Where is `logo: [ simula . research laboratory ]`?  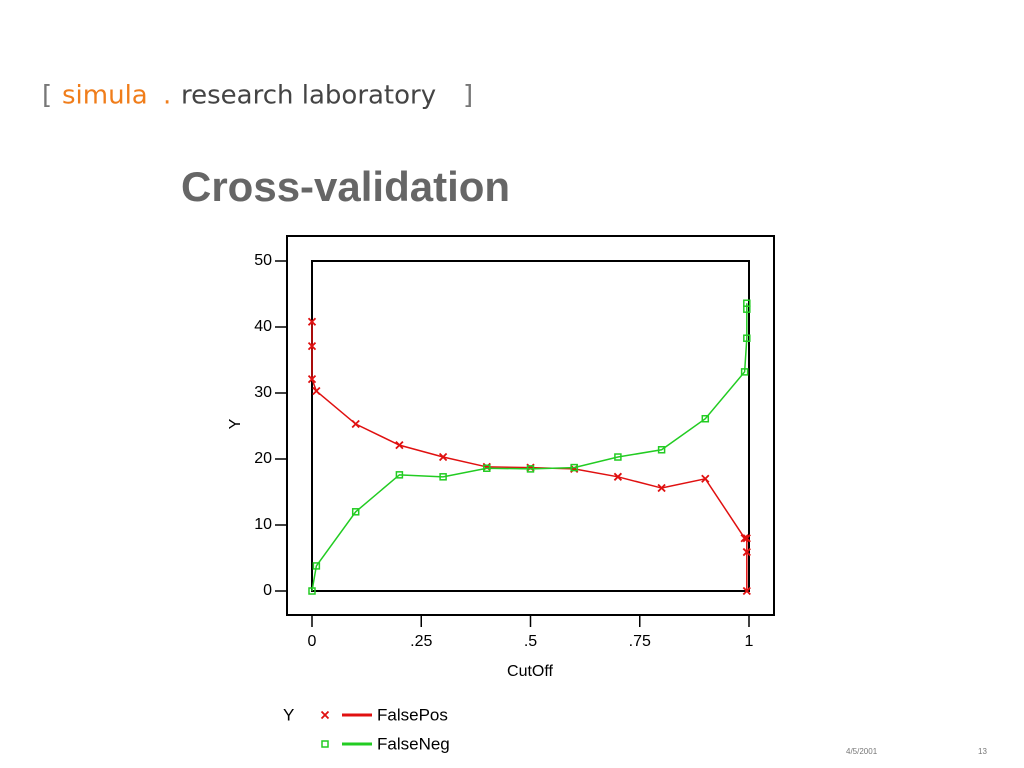 logo: [ simula . research laboratory ] is located at coordinates (257, 96).